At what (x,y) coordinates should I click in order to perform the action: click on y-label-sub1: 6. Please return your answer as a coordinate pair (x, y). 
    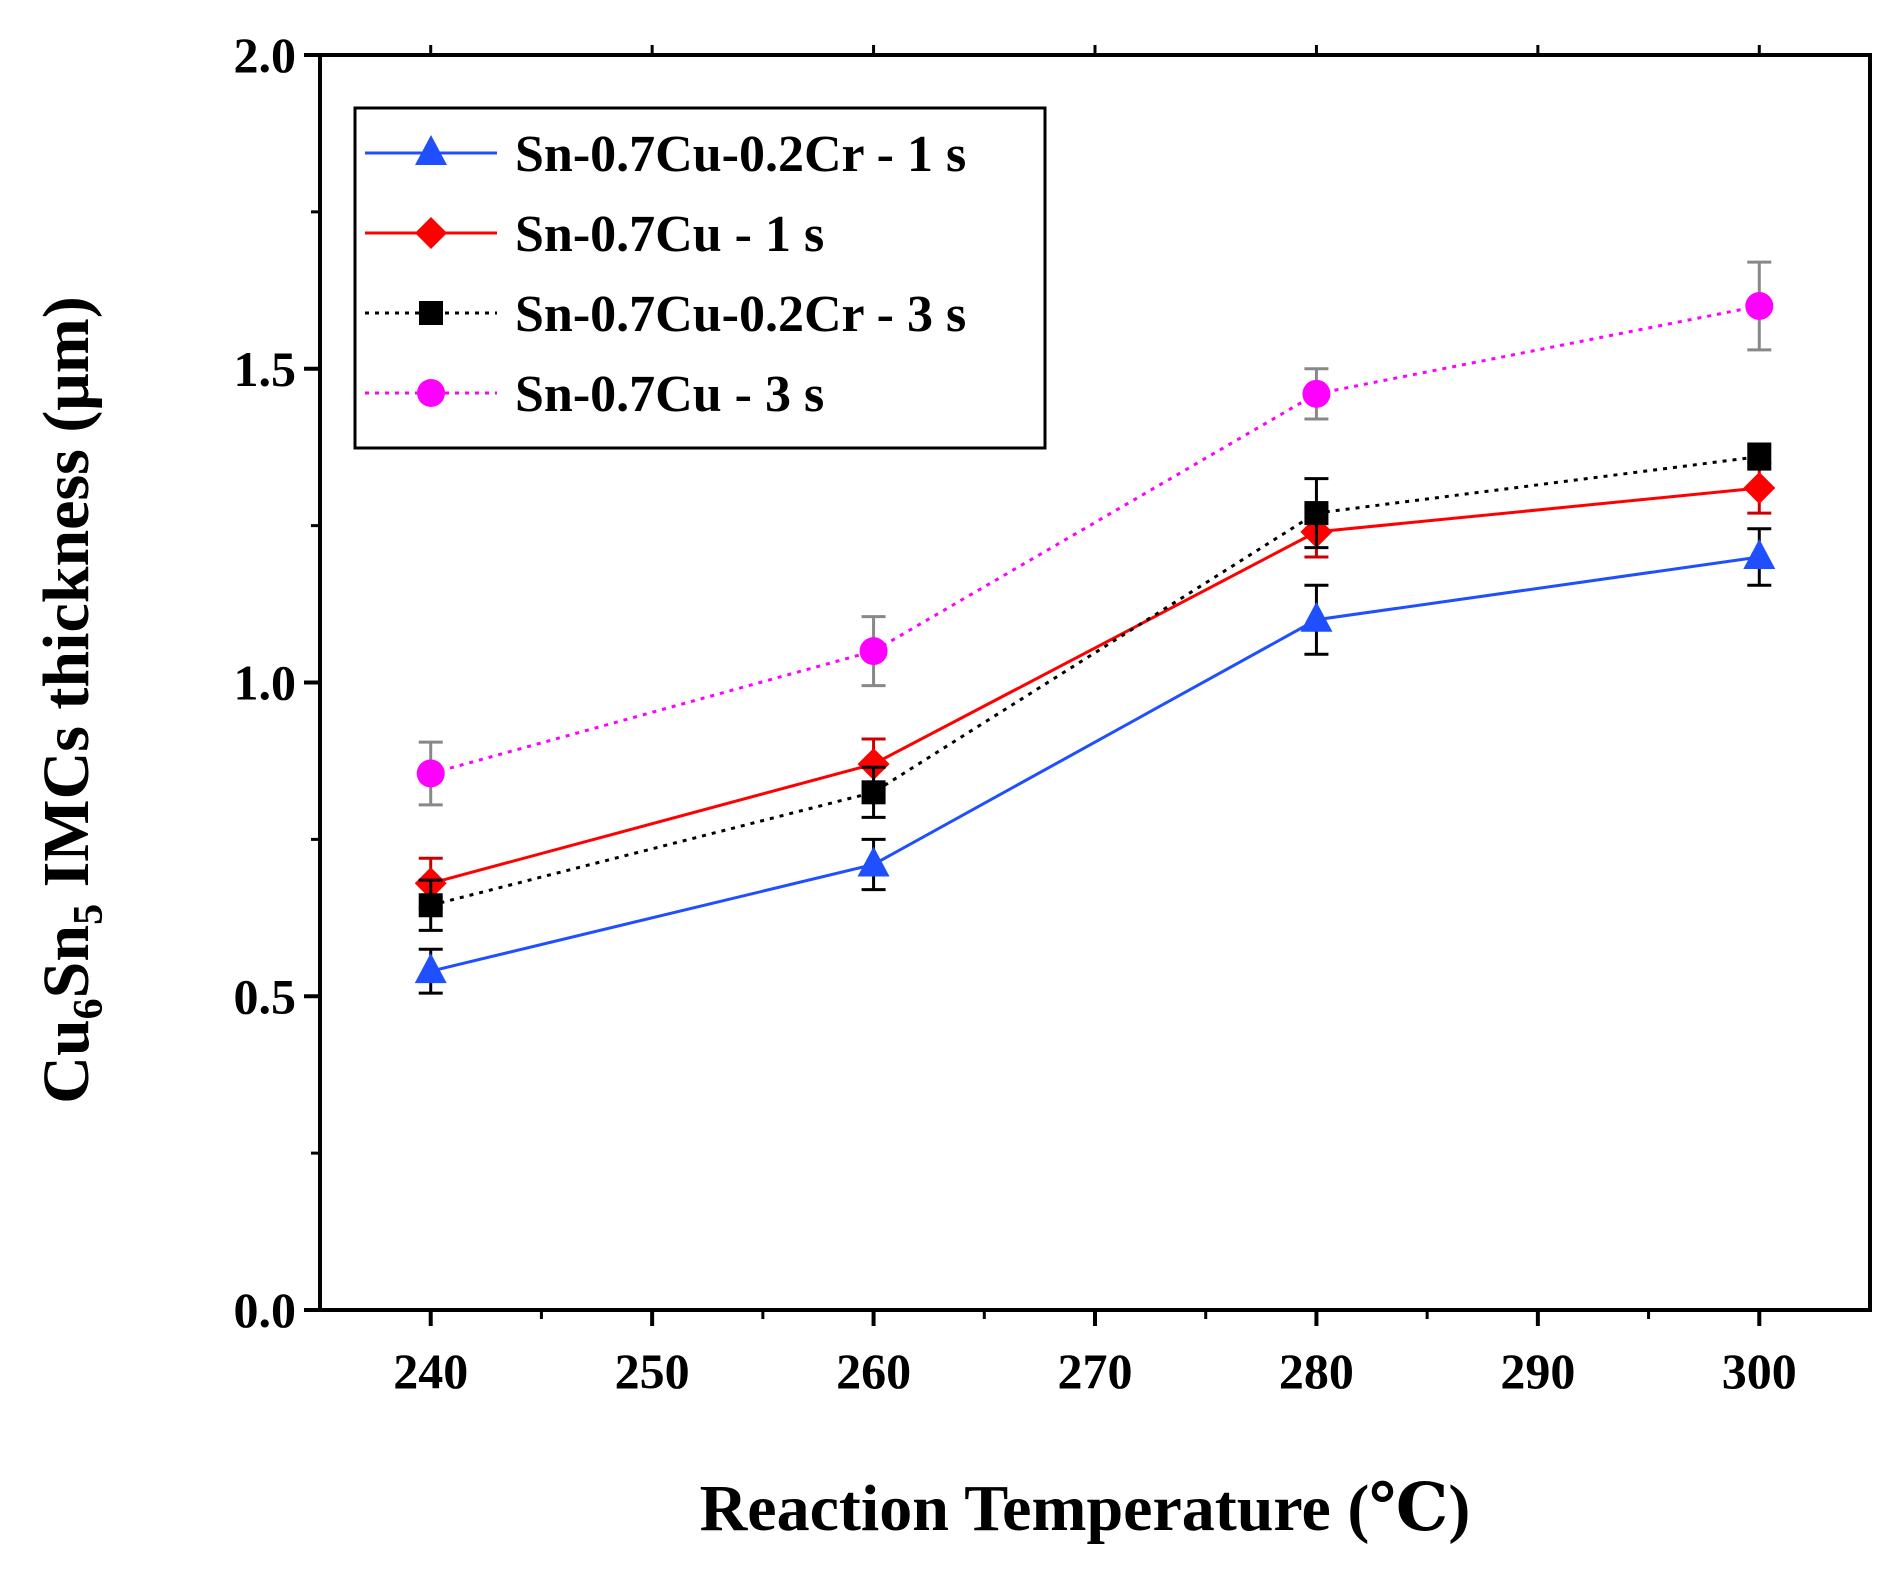
    Looking at the image, I should click on (89, 1008).